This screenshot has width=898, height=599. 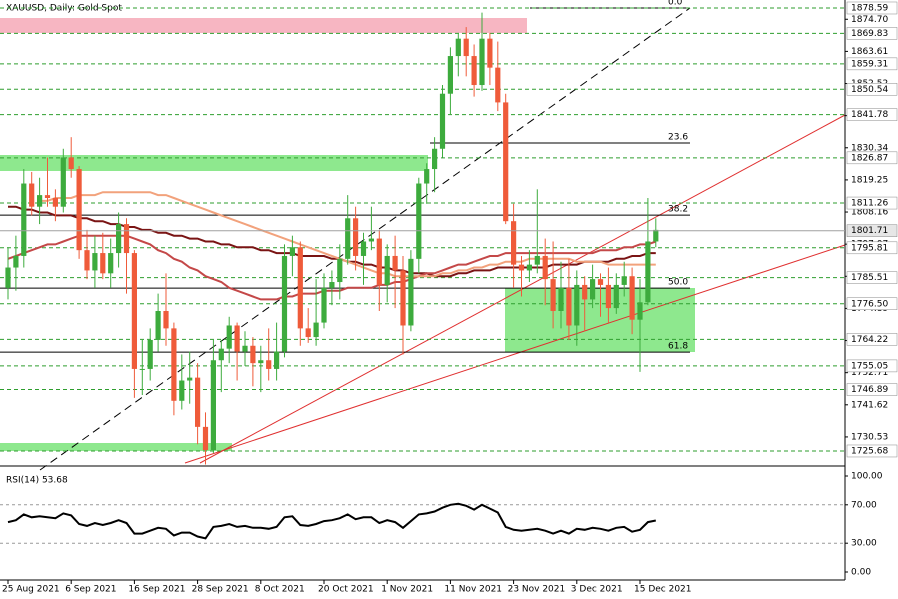 I want to click on price-label: 1878.59, so click(x=869, y=8).